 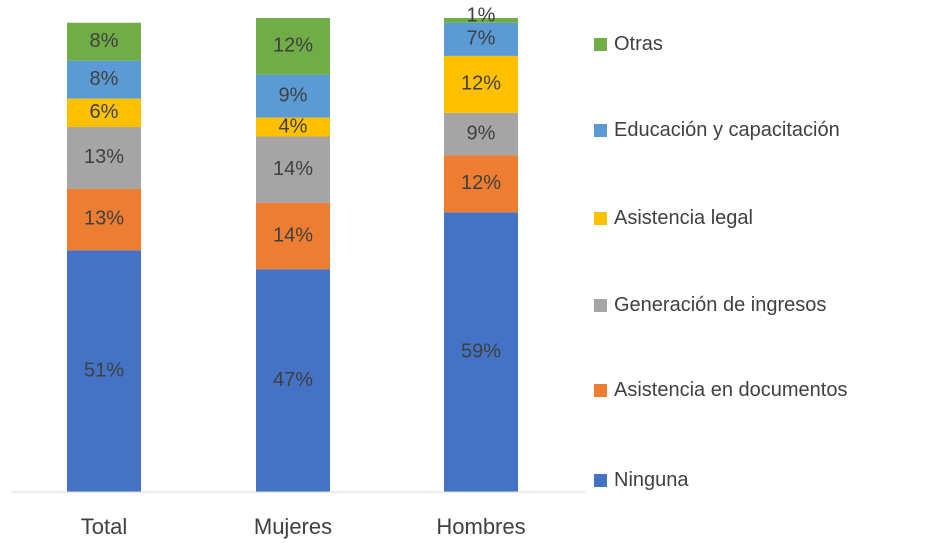 What do you see at coordinates (481, 15) in the screenshot?
I see `data-label: 1%` at bounding box center [481, 15].